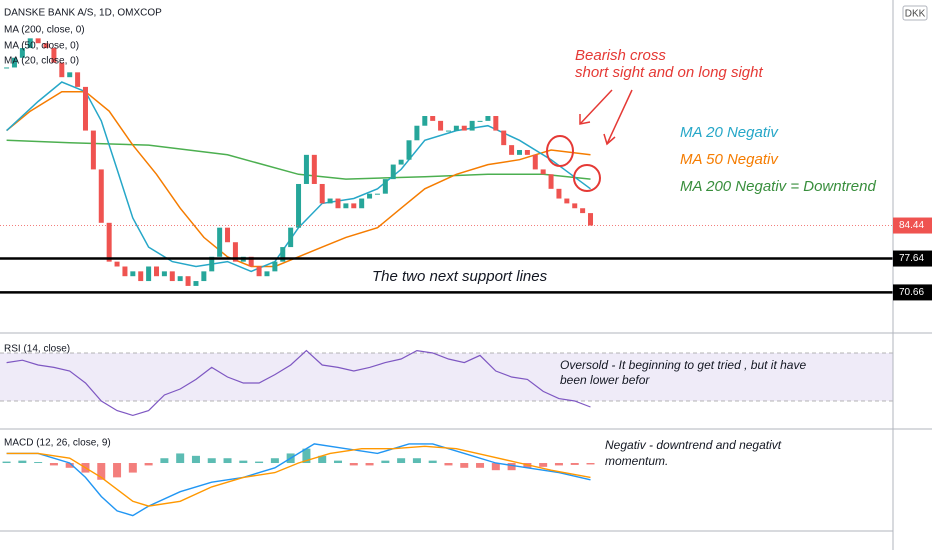 The height and width of the screenshot is (550, 932). I want to click on annotation: been lower befor, so click(605, 380).